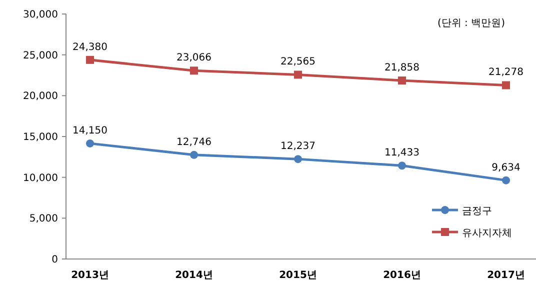 Image resolution: width=536 pixels, height=301 pixels. What do you see at coordinates (487, 233) in the screenshot?
I see `legend-label: 유사지자체` at bounding box center [487, 233].